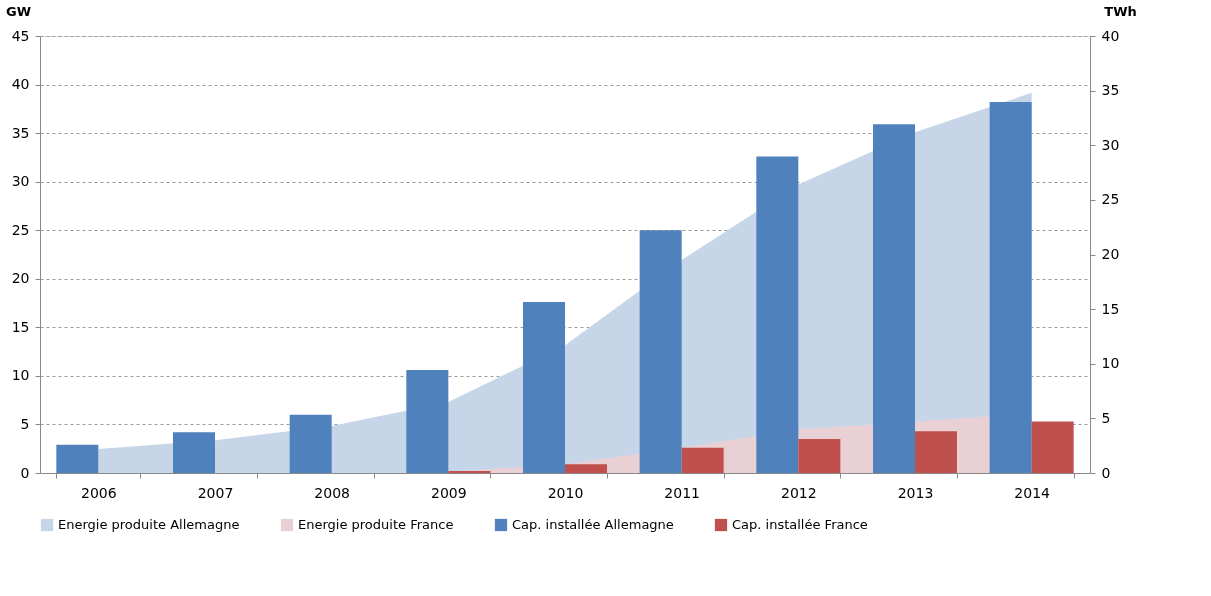 The width and height of the screenshot is (1211, 596). I want to click on legend-label: Cap. installée Allemagne, so click(593, 524).